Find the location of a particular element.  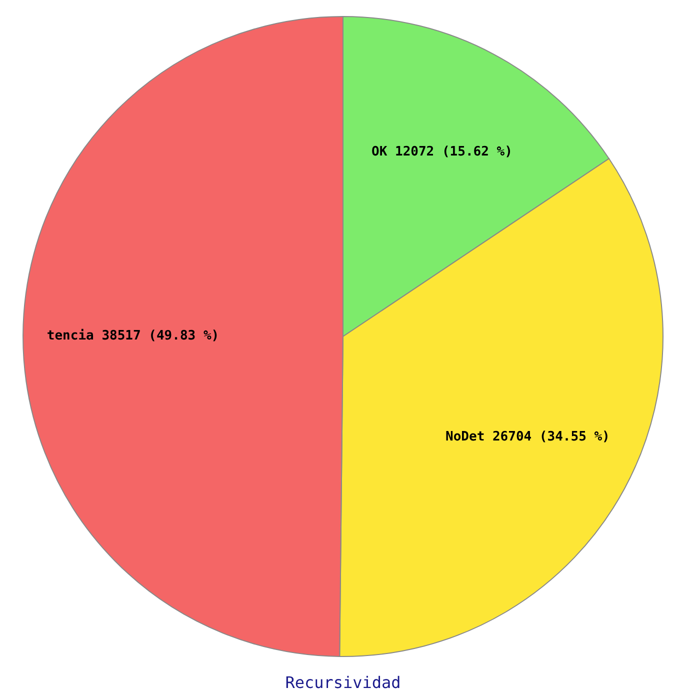

text: Recursividad is located at coordinates (343, 682).